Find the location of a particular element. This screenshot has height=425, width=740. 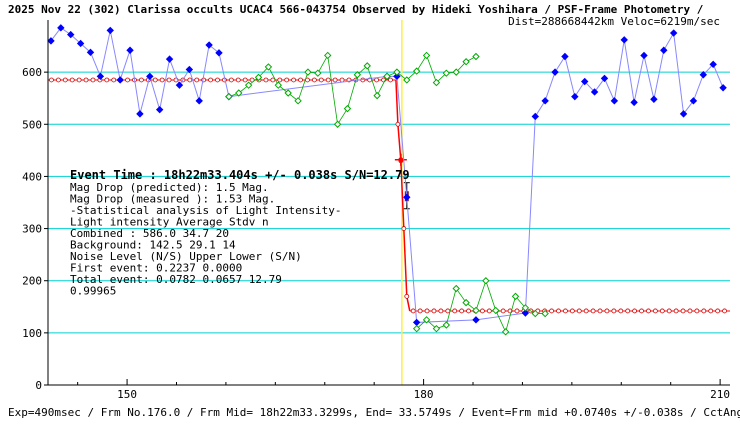

series-line-green is located at coordinates (352, 90).